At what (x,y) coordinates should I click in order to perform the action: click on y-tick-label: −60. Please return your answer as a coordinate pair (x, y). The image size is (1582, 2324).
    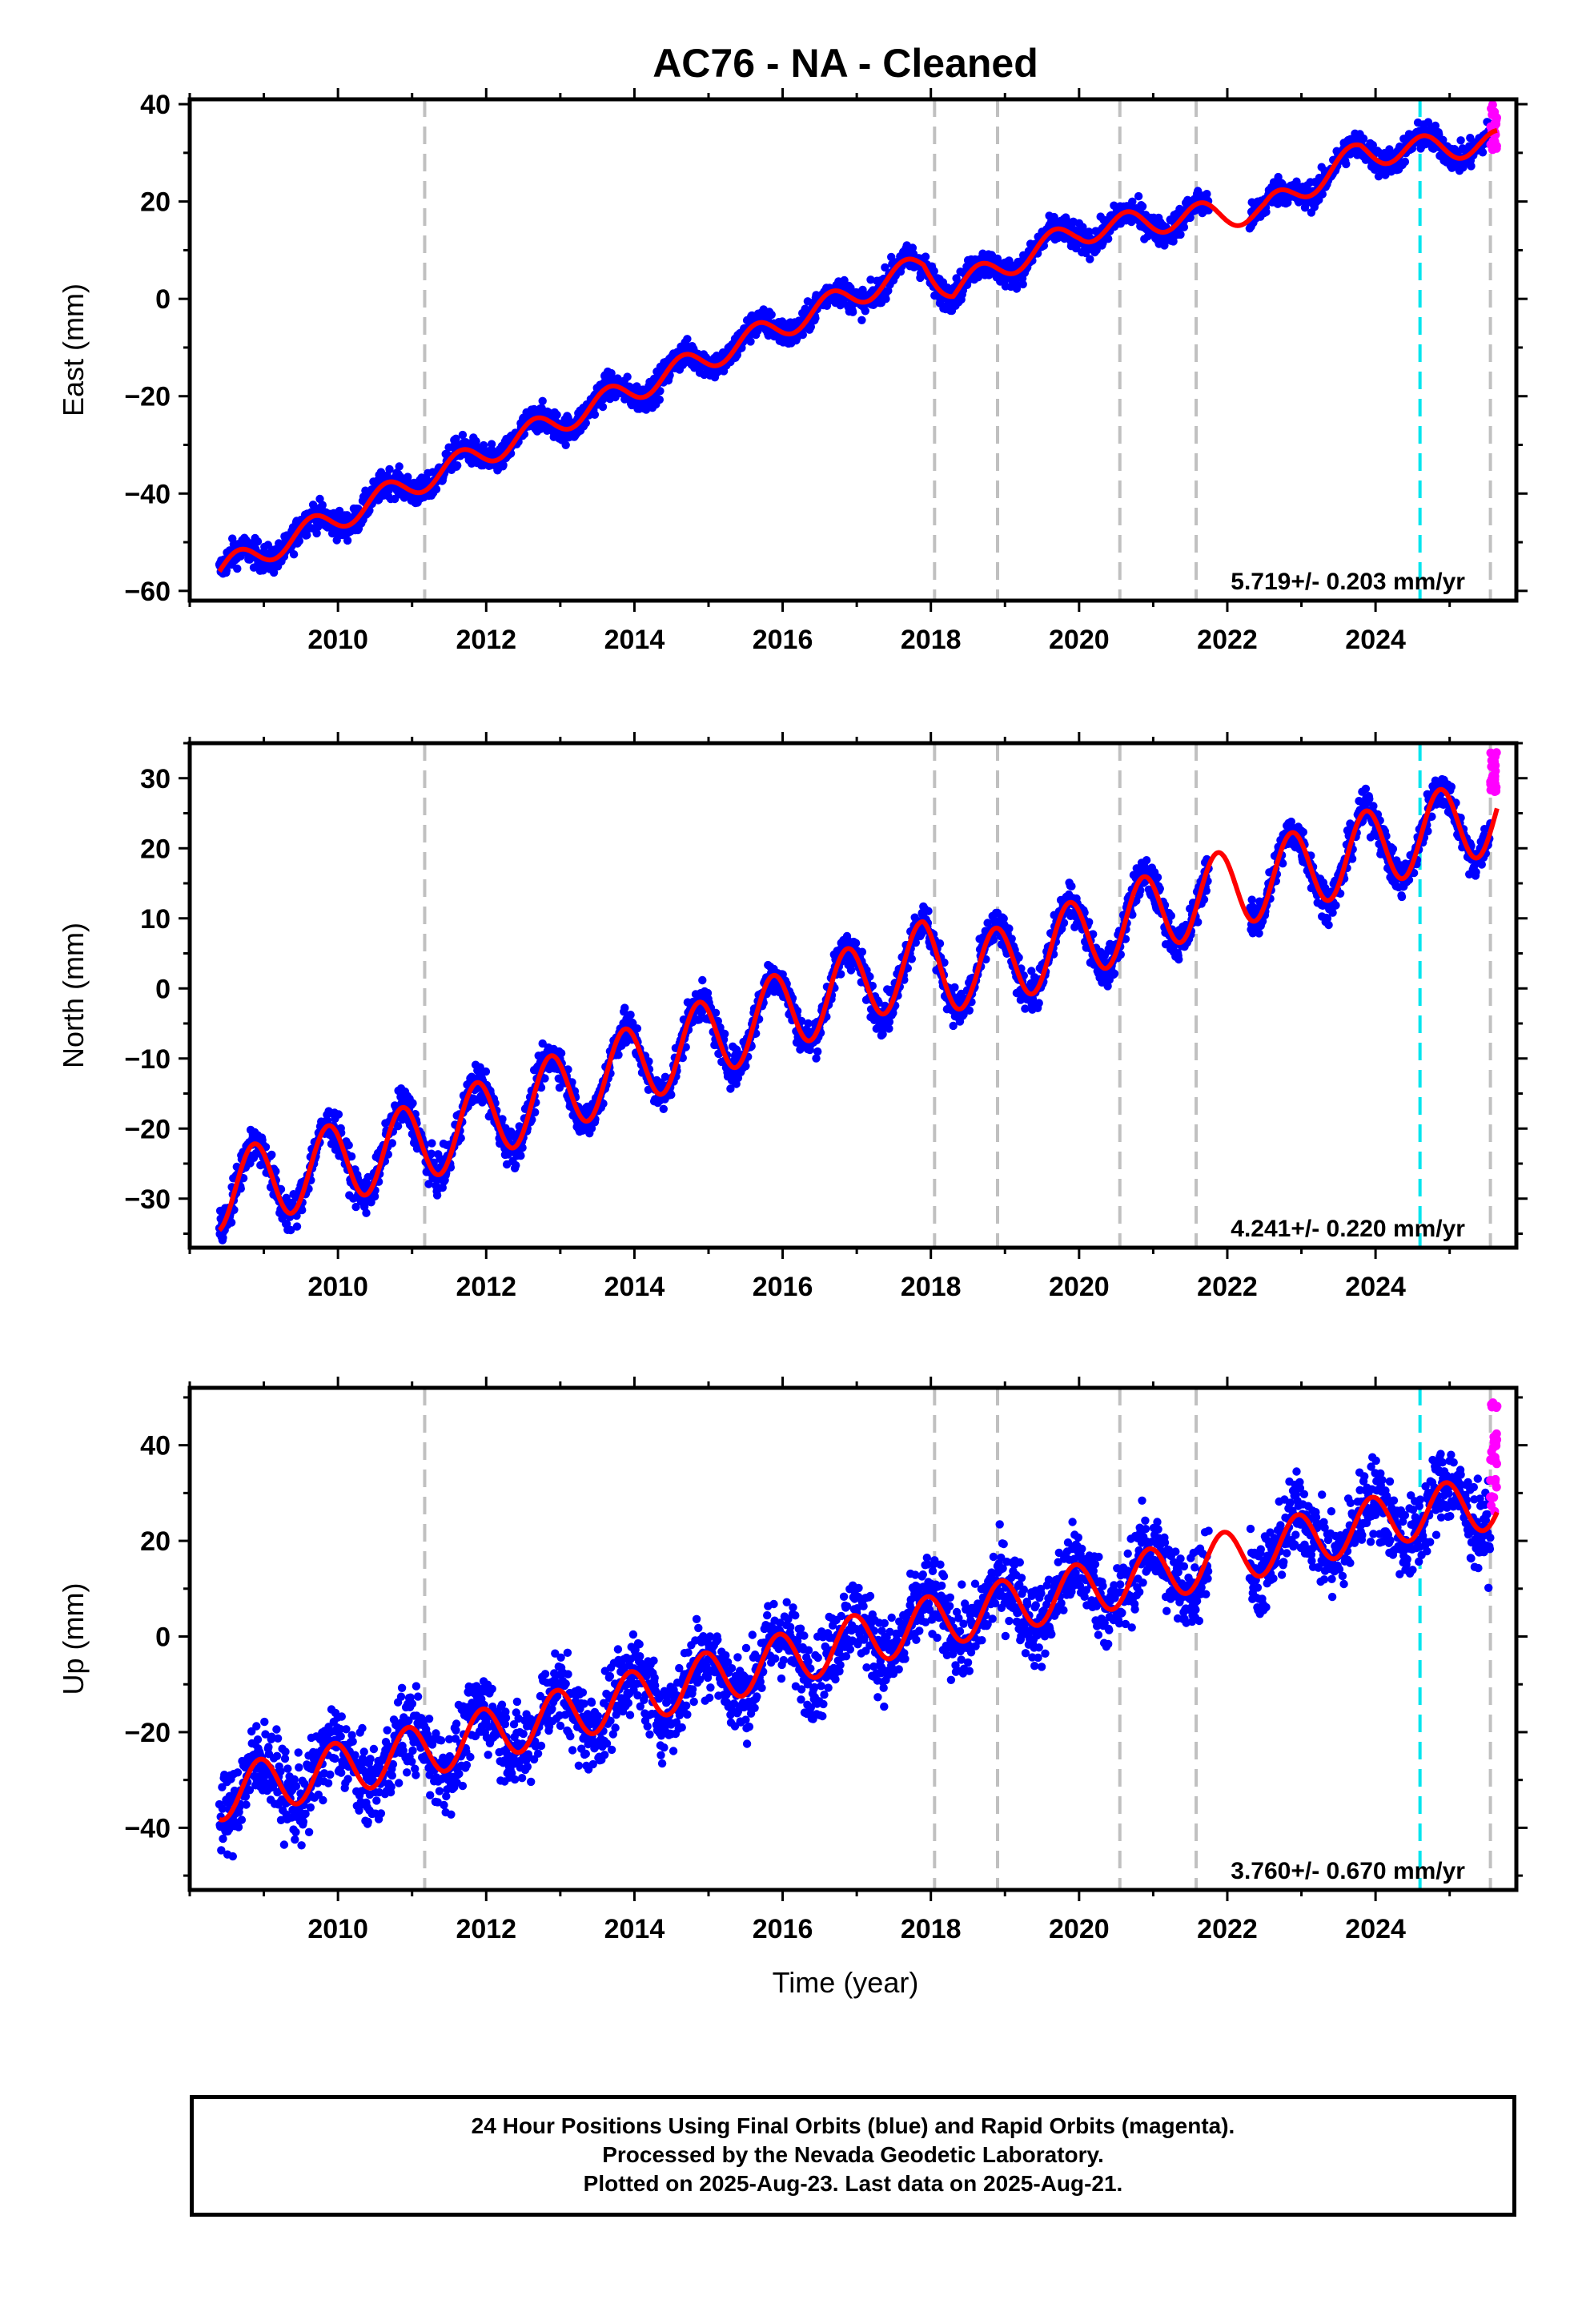
    Looking at the image, I should click on (147, 592).